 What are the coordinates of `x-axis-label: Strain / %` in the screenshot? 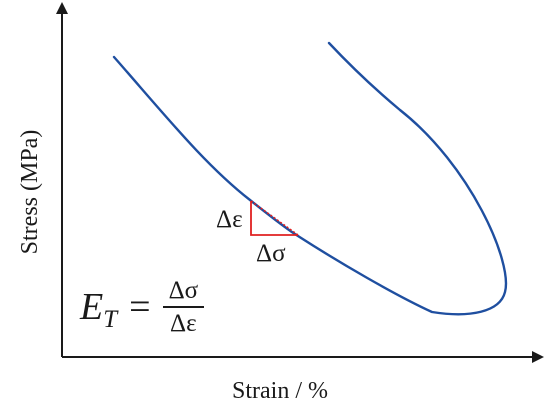 It's located at (280, 391).